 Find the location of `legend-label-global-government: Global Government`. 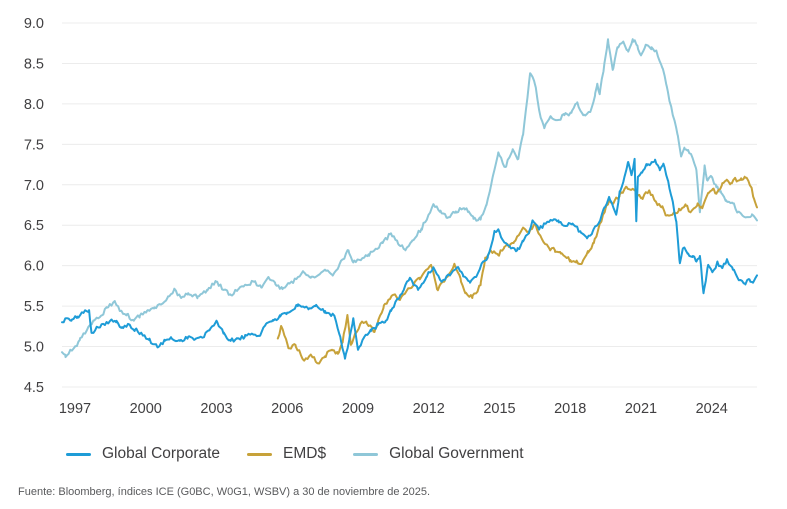

legend-label-global-government: Global Government is located at coordinates (456, 453).